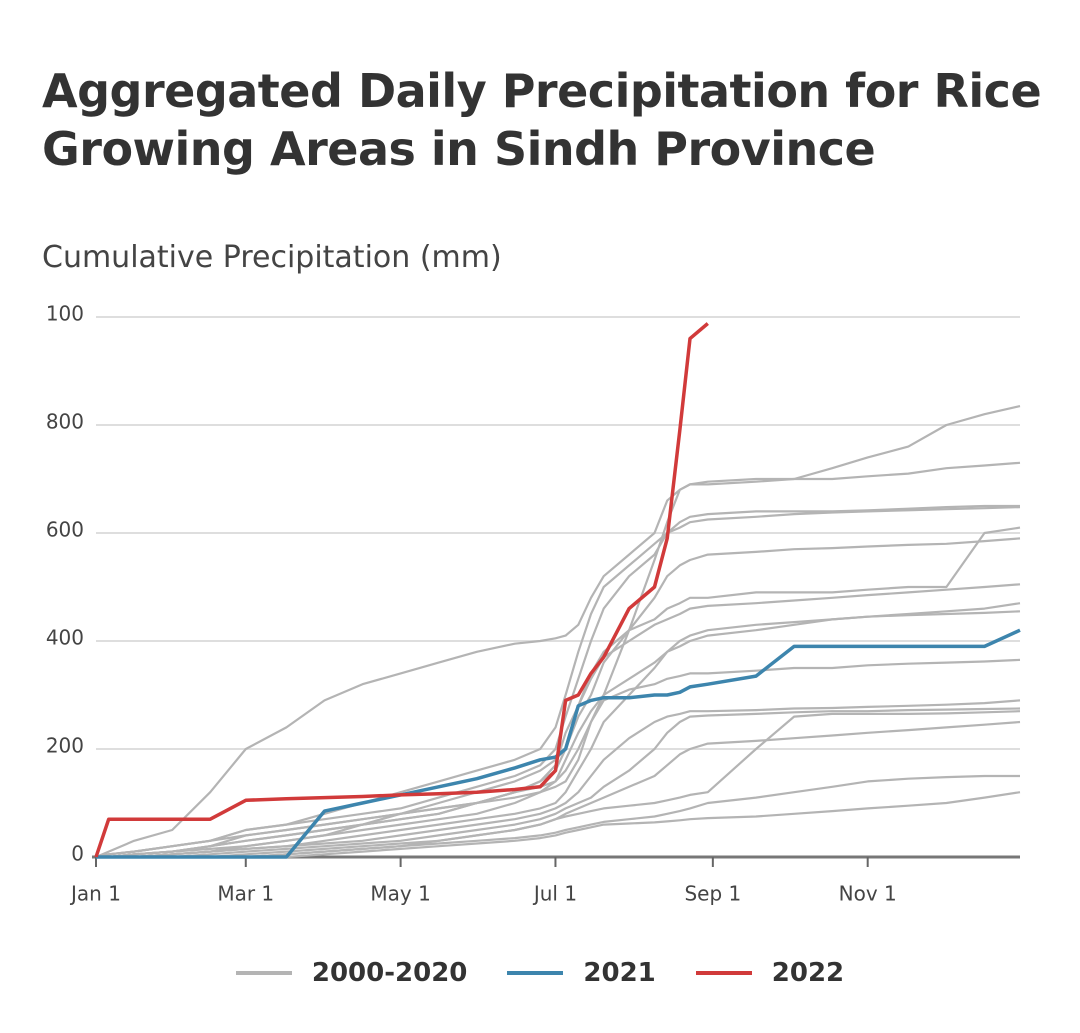  I want to click on y-tick-label: 600, so click(65, 530).